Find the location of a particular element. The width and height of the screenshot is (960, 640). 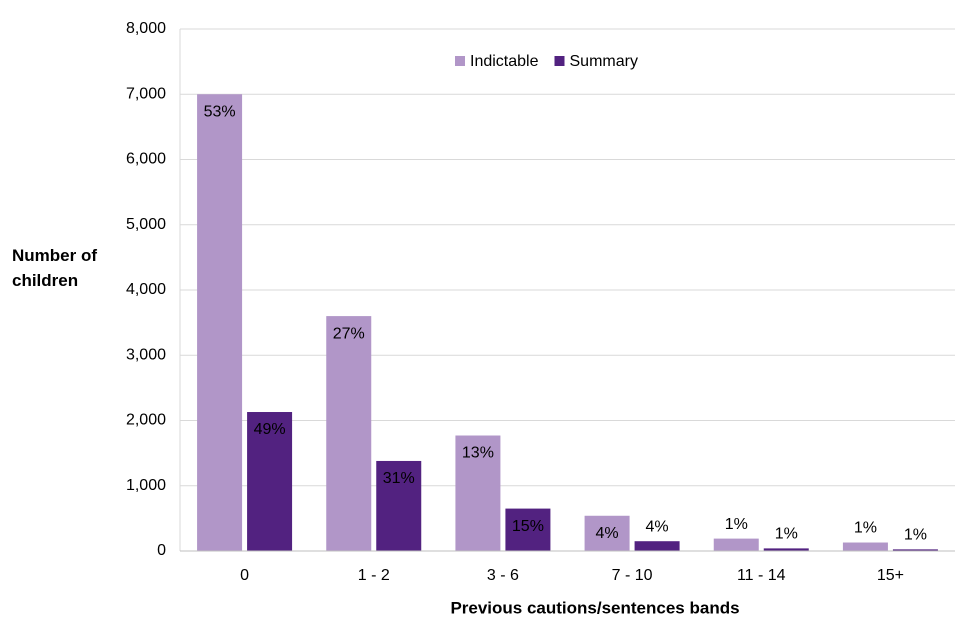

y-axis-title: Number of children is located at coordinates (54, 268).